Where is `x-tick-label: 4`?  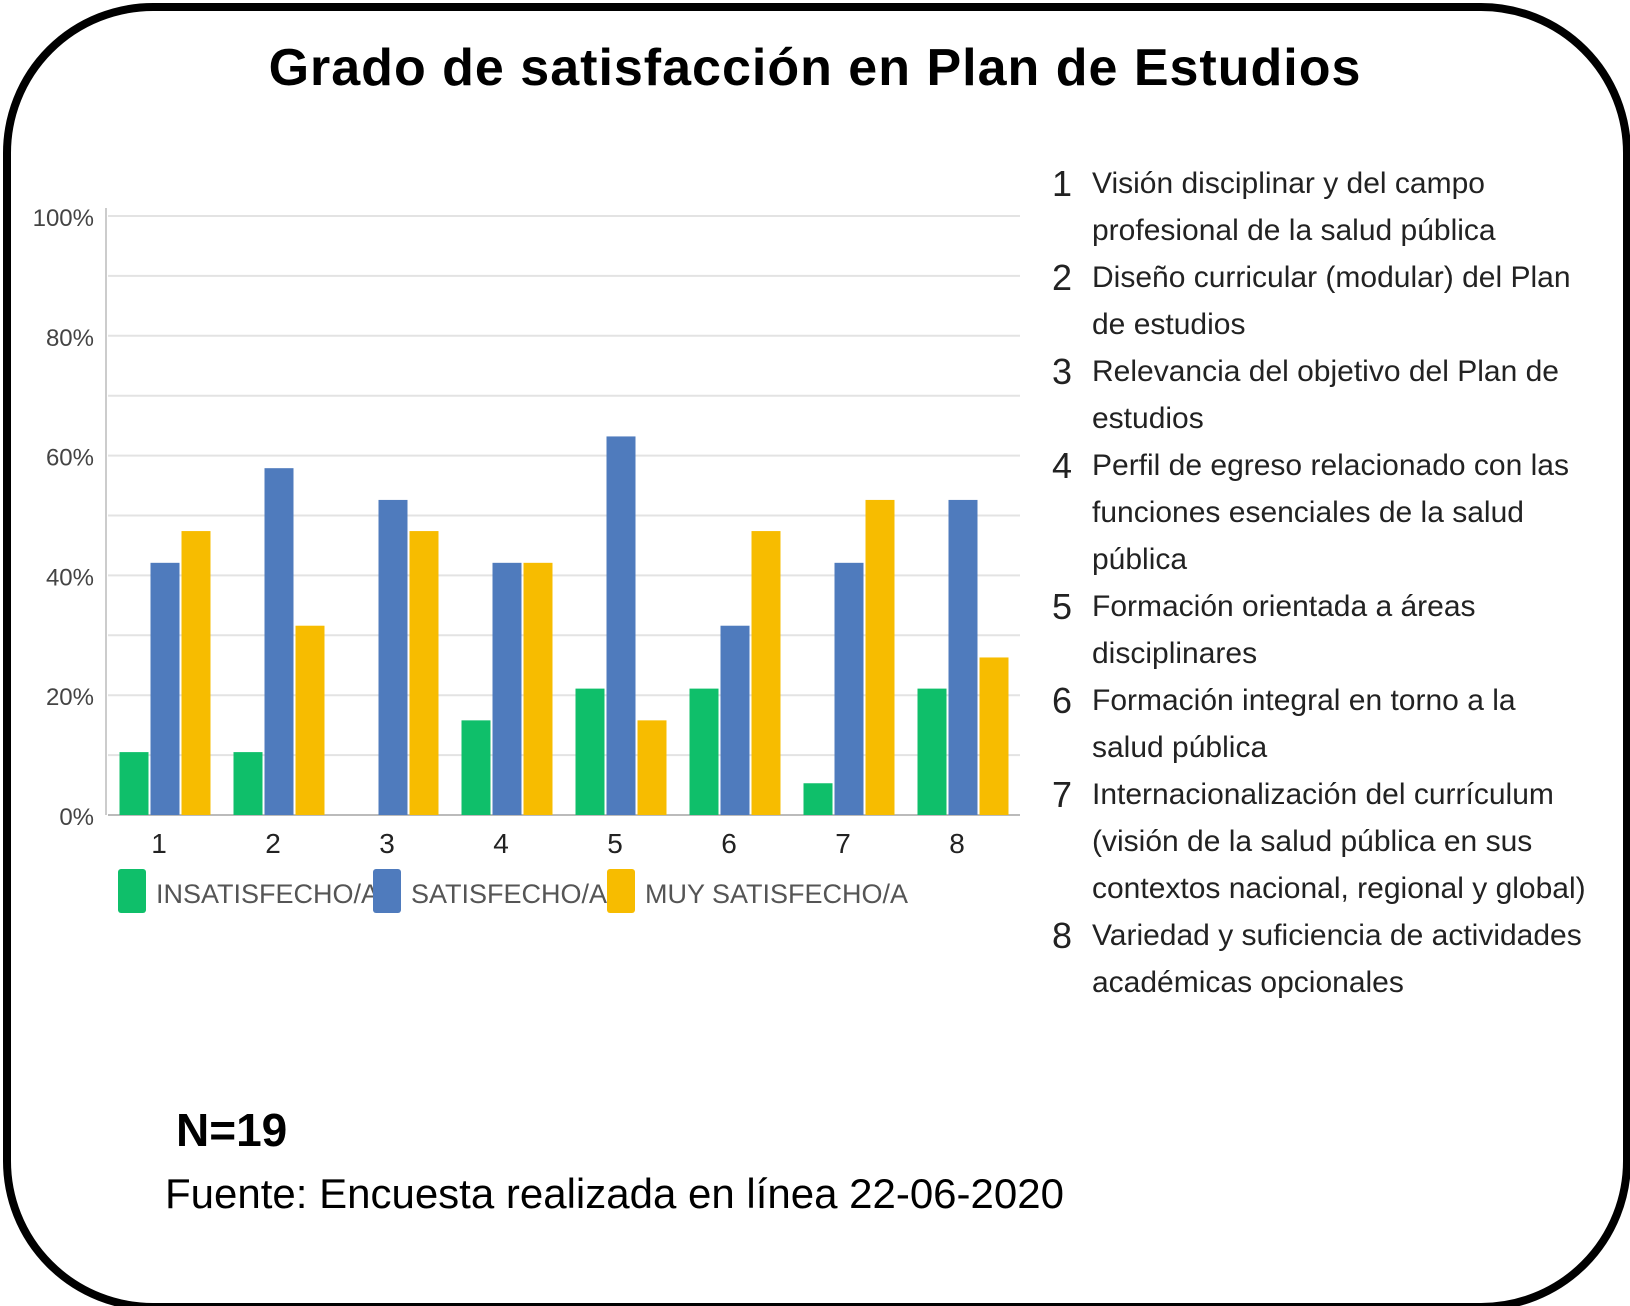 x-tick-label: 4 is located at coordinates (501, 843).